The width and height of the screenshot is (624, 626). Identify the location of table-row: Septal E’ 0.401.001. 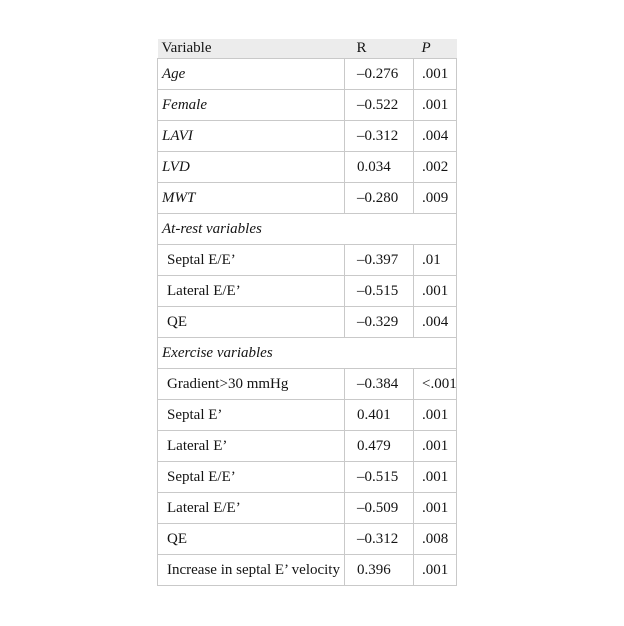
(307, 415).